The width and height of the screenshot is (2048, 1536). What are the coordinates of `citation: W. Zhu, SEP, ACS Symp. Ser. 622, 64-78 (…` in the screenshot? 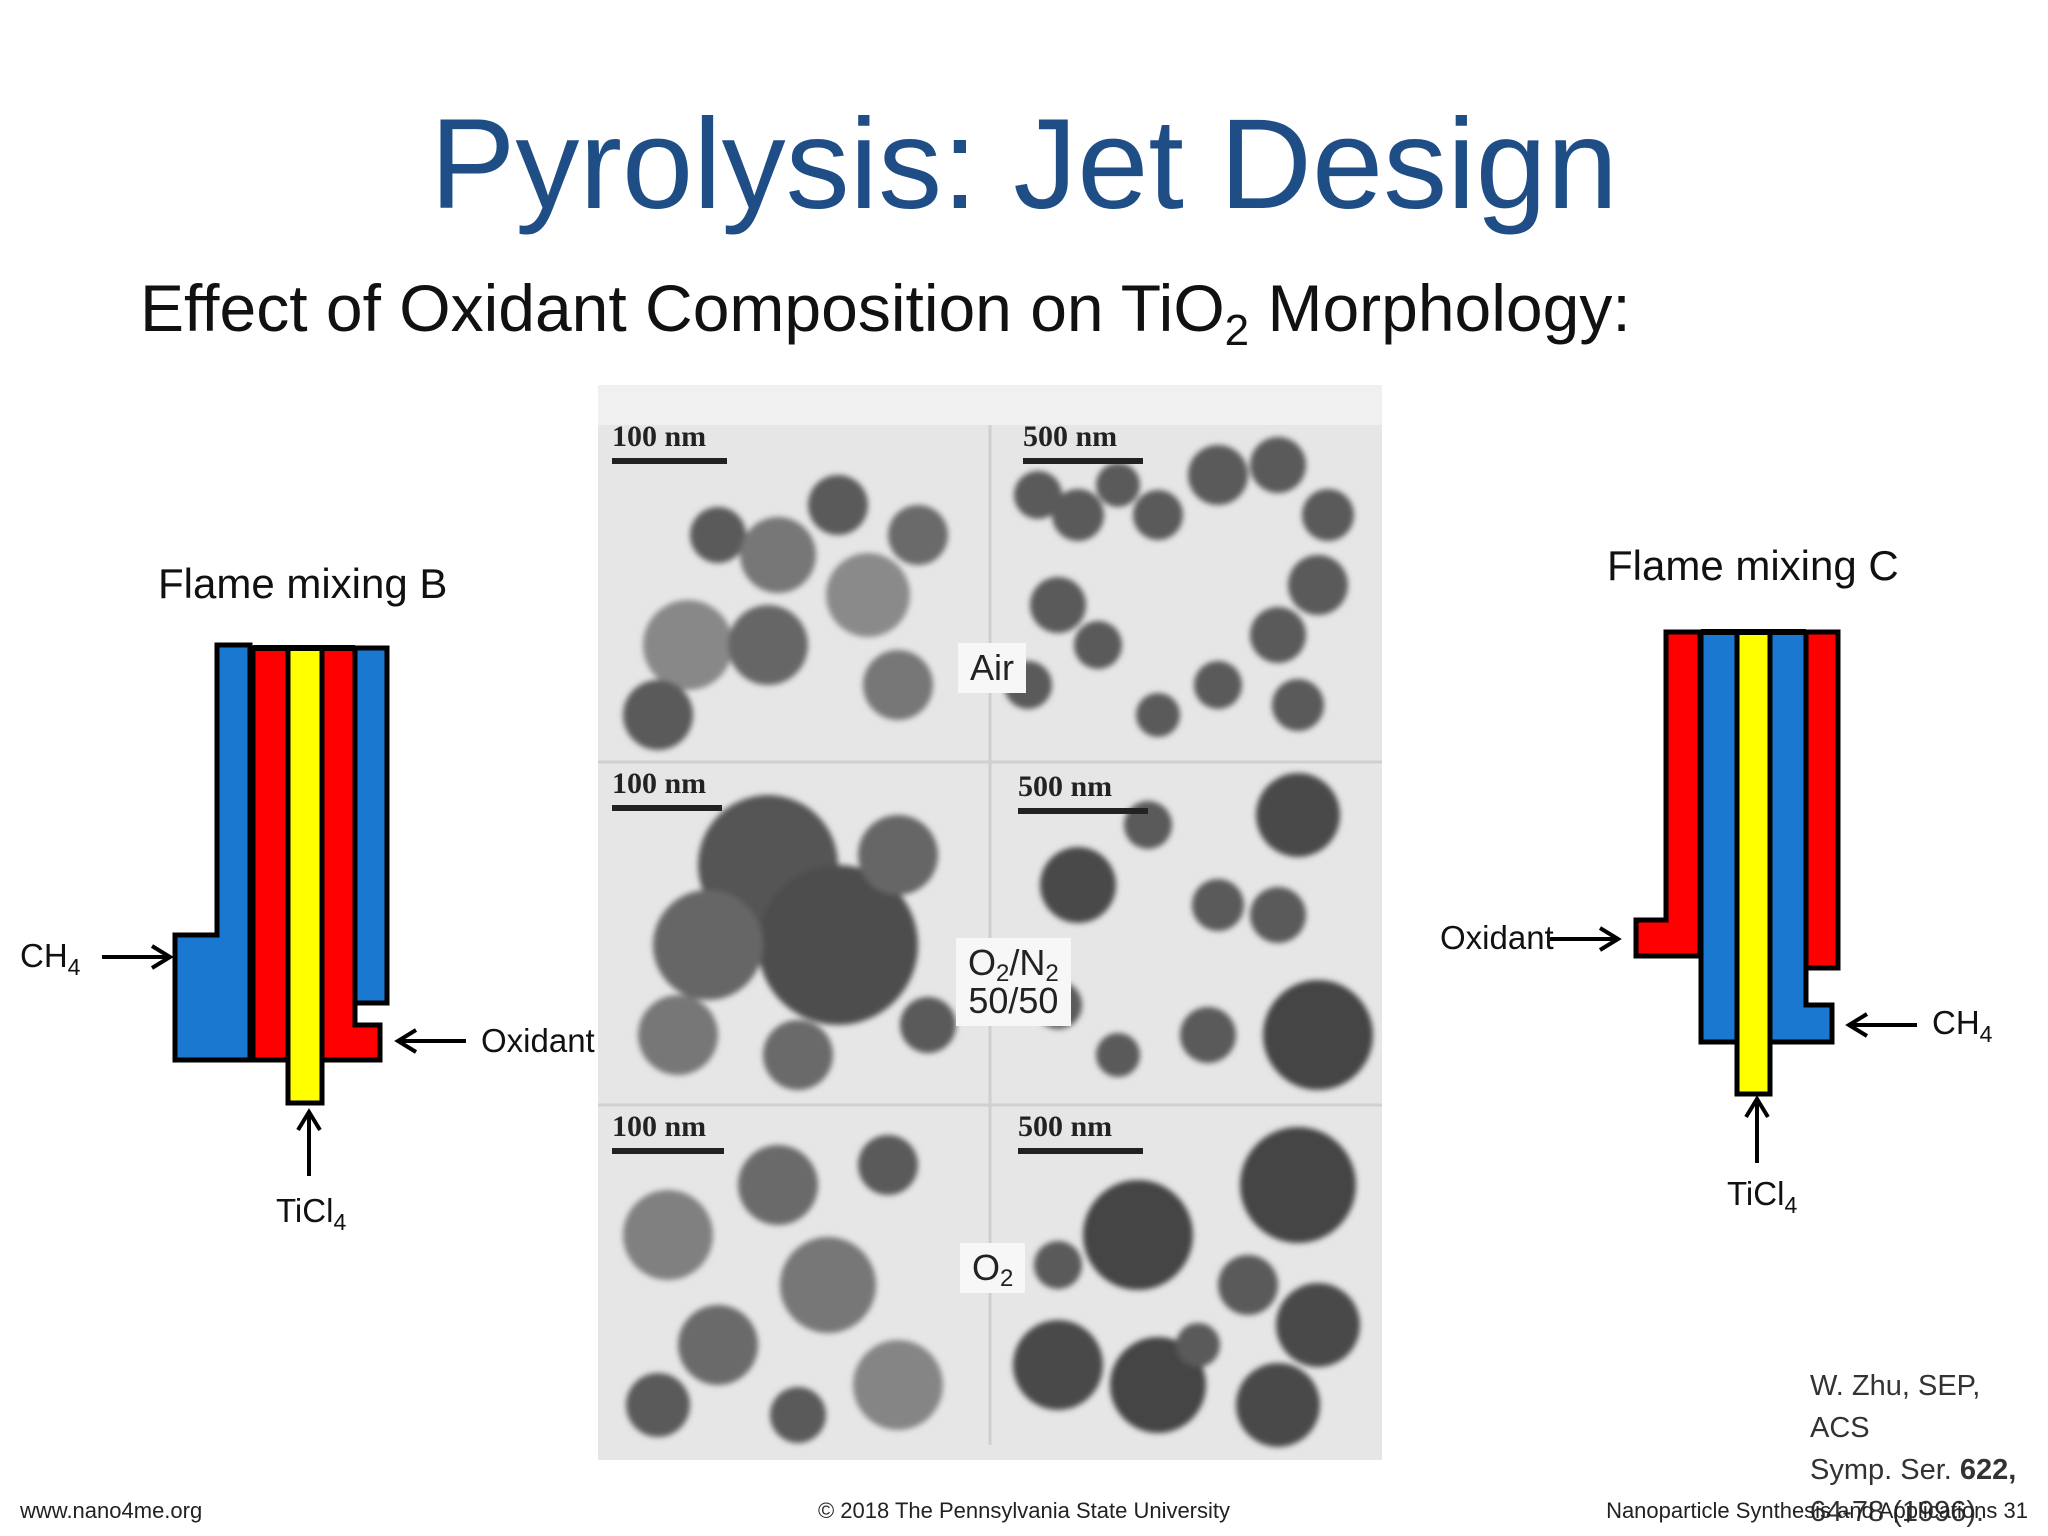 It's located at (1925, 1449).